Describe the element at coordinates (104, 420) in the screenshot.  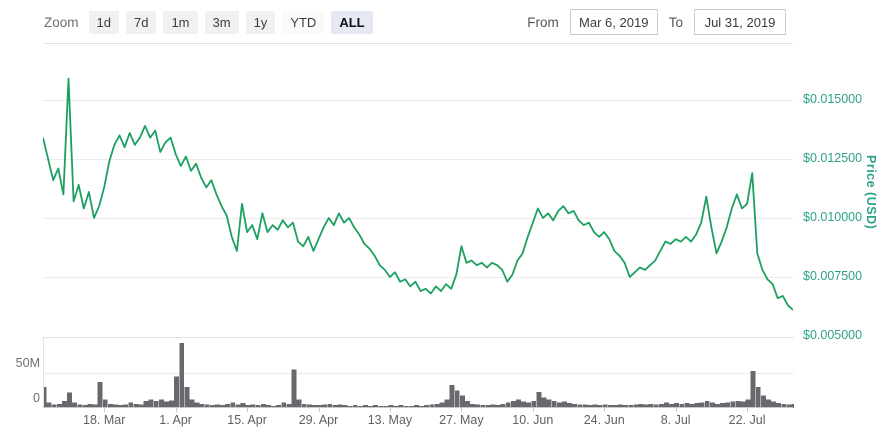
I see `x-axis-tick-label: 18. Mar` at that location.